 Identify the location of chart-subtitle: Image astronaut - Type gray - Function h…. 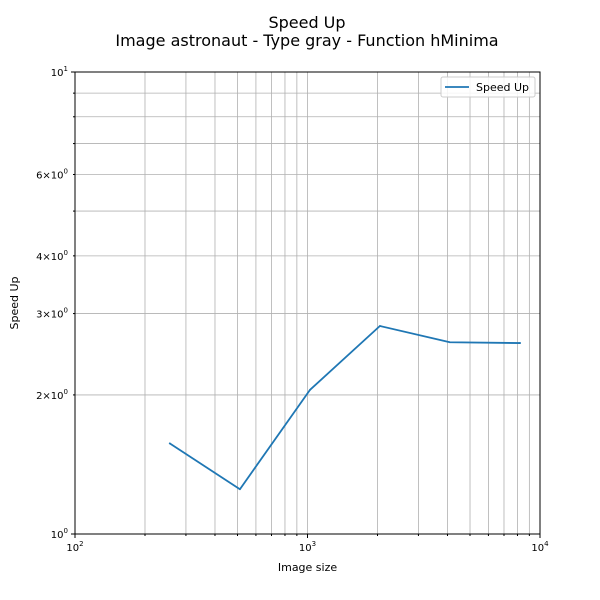
(306, 40).